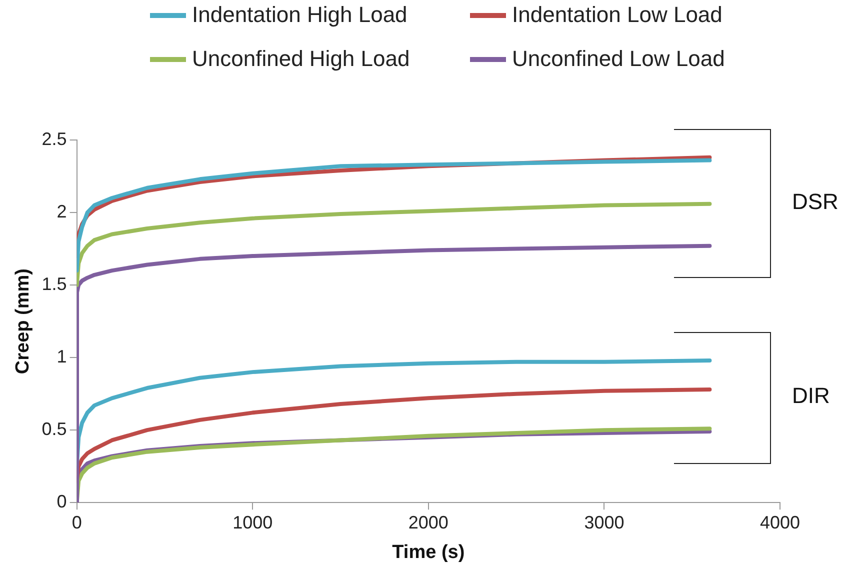 The height and width of the screenshot is (574, 856). Describe the element at coordinates (300, 15) in the screenshot. I see `legend-label: Indentation High Load` at that location.